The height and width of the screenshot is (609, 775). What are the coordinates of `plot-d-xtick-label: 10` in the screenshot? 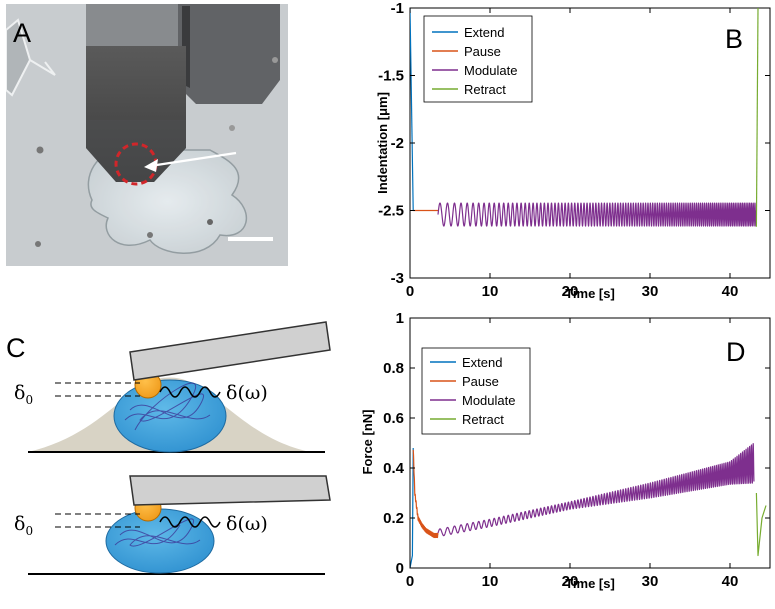 It's located at (490, 581).